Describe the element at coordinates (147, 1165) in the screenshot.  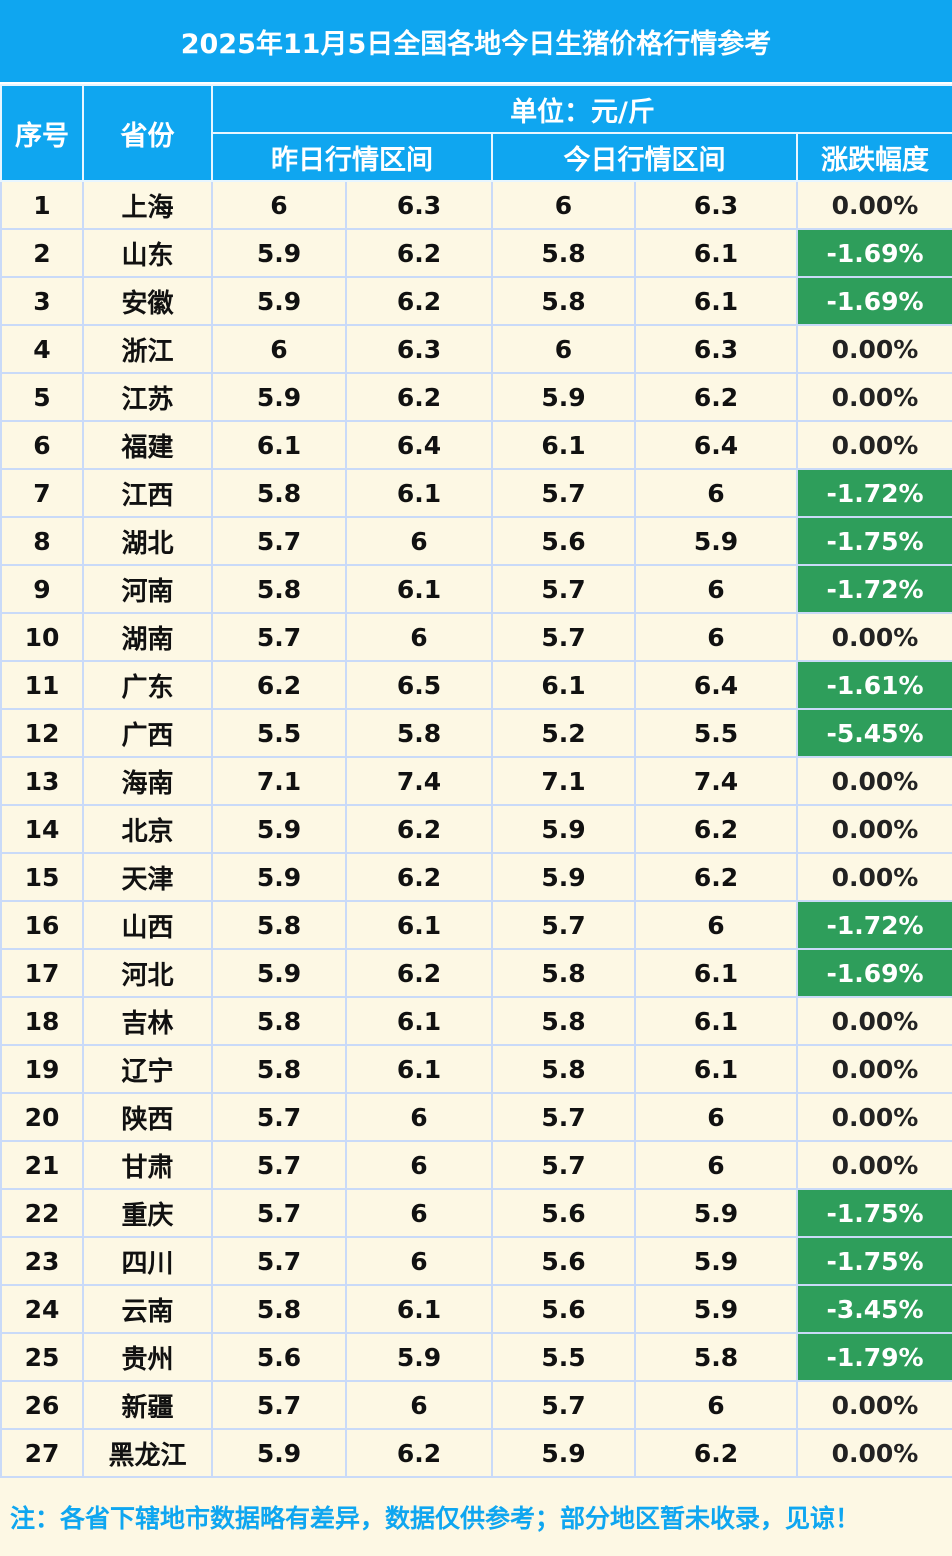
I see `cell-province: 甘肃` at that location.